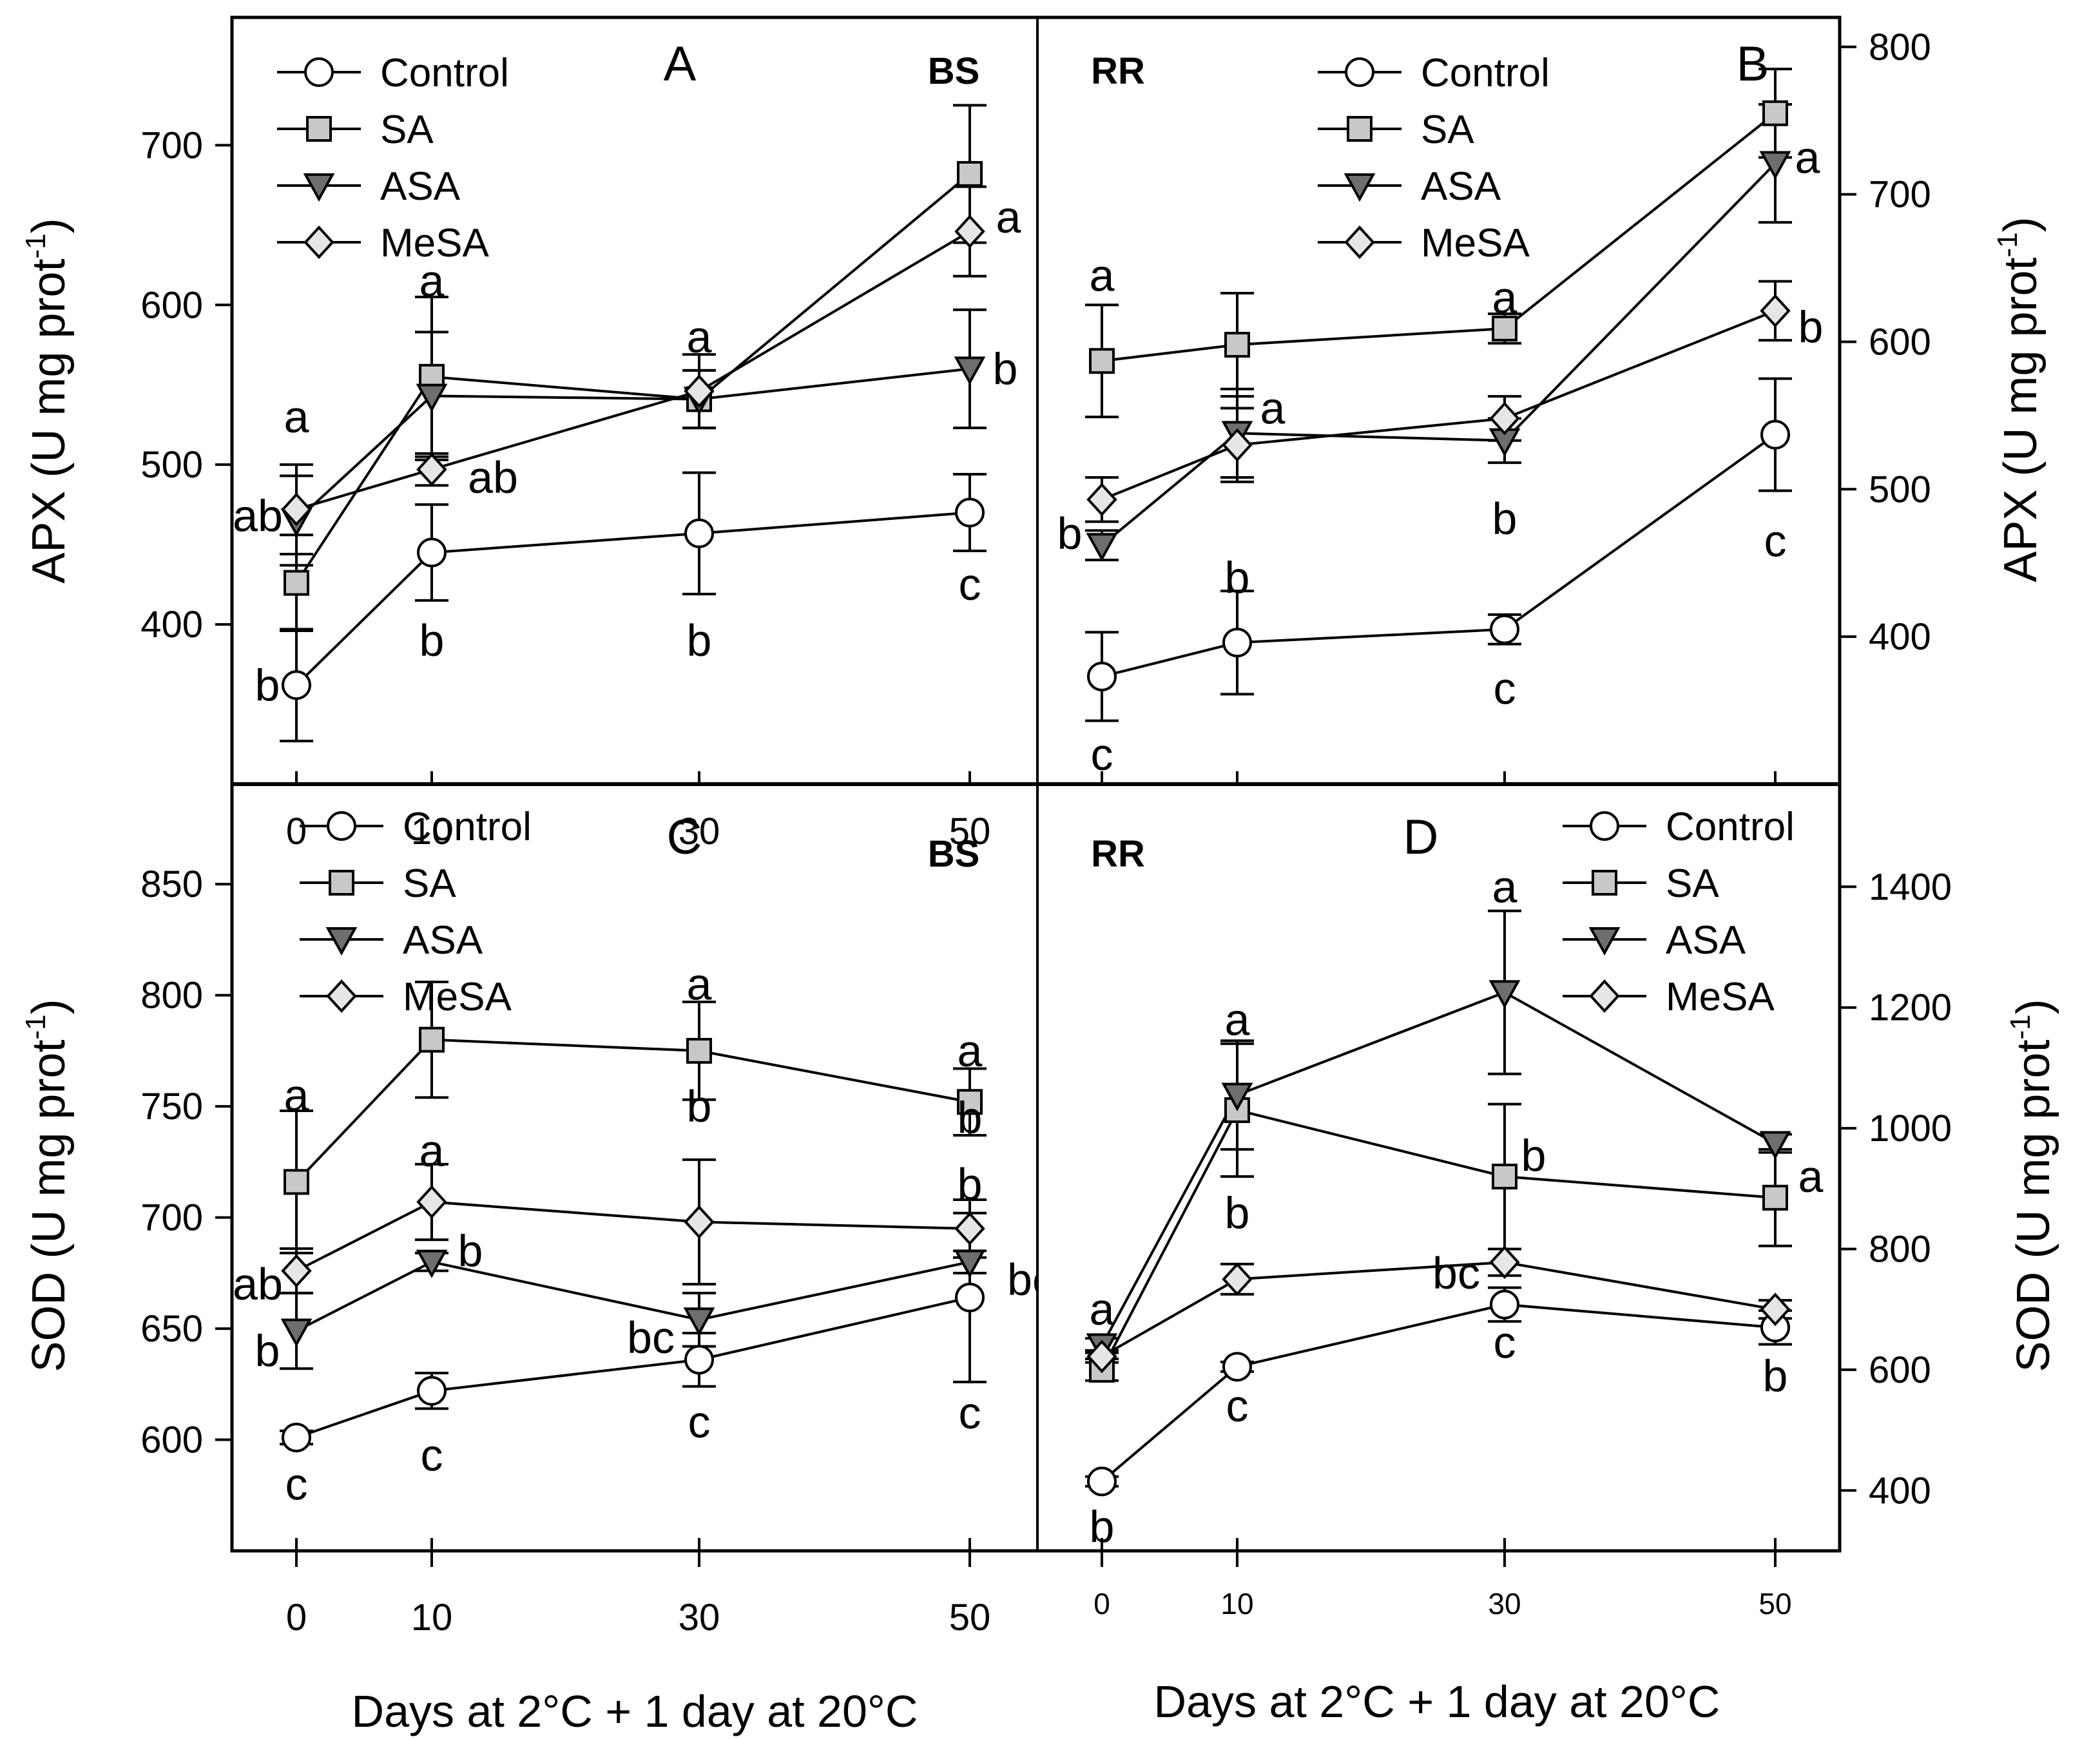 This screenshot has width=2100, height=1739. I want to click on panel-b-y-tick-label: 500, so click(1900, 489).